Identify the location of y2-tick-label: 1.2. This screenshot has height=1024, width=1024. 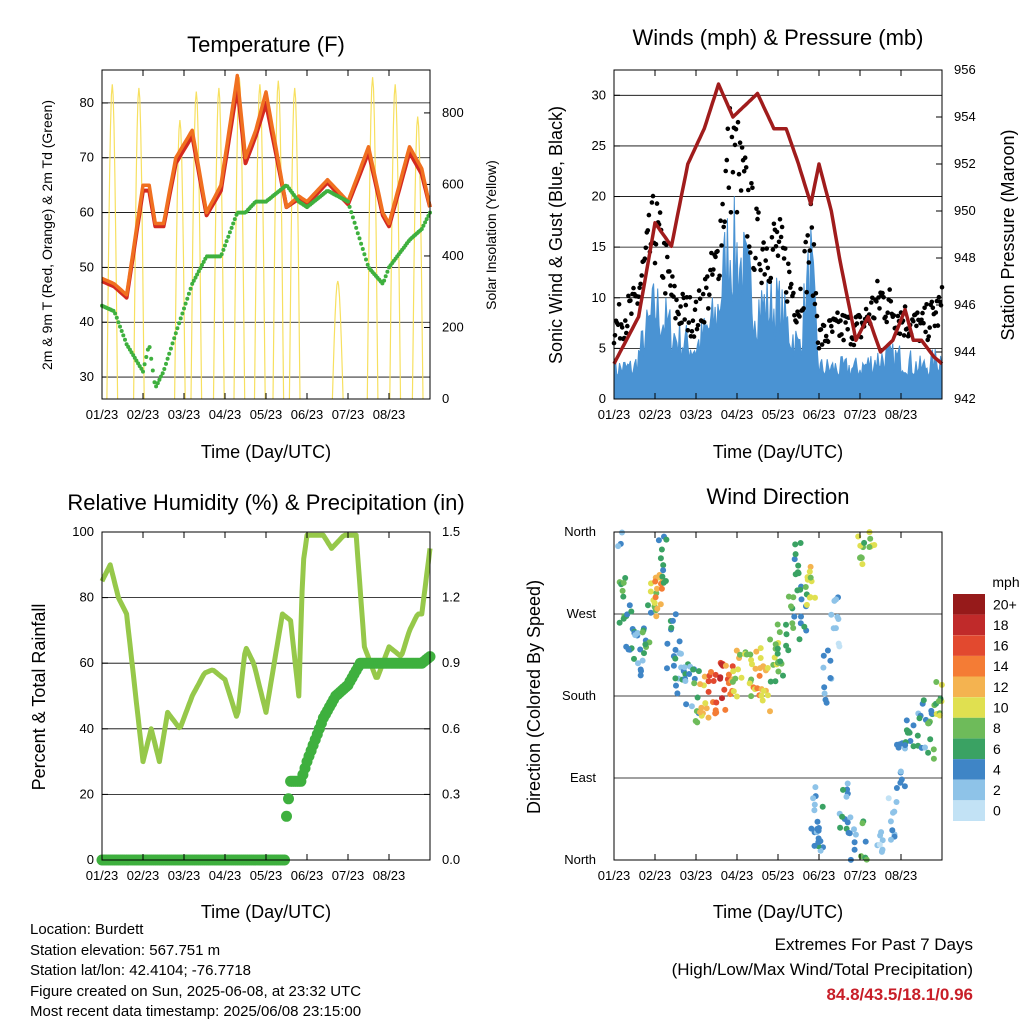
(451, 597).